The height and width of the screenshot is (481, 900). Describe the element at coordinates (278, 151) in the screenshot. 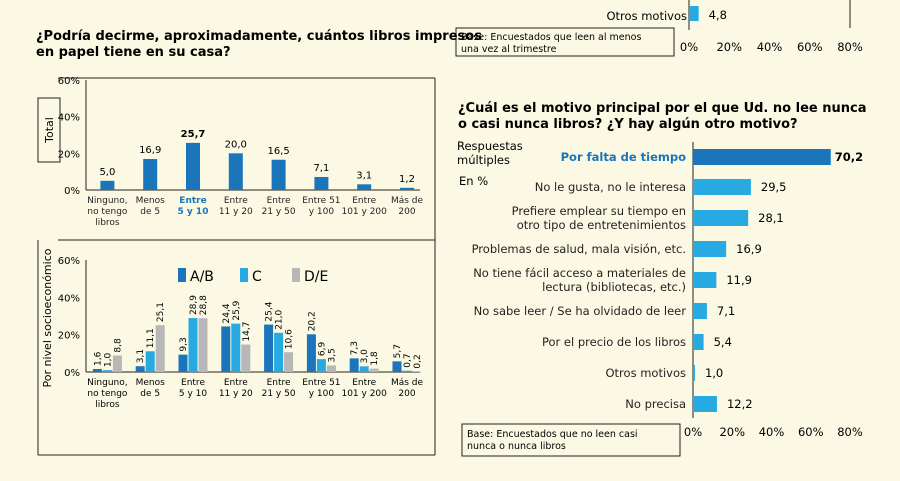

I see `books-bar-label: 16,5` at that location.